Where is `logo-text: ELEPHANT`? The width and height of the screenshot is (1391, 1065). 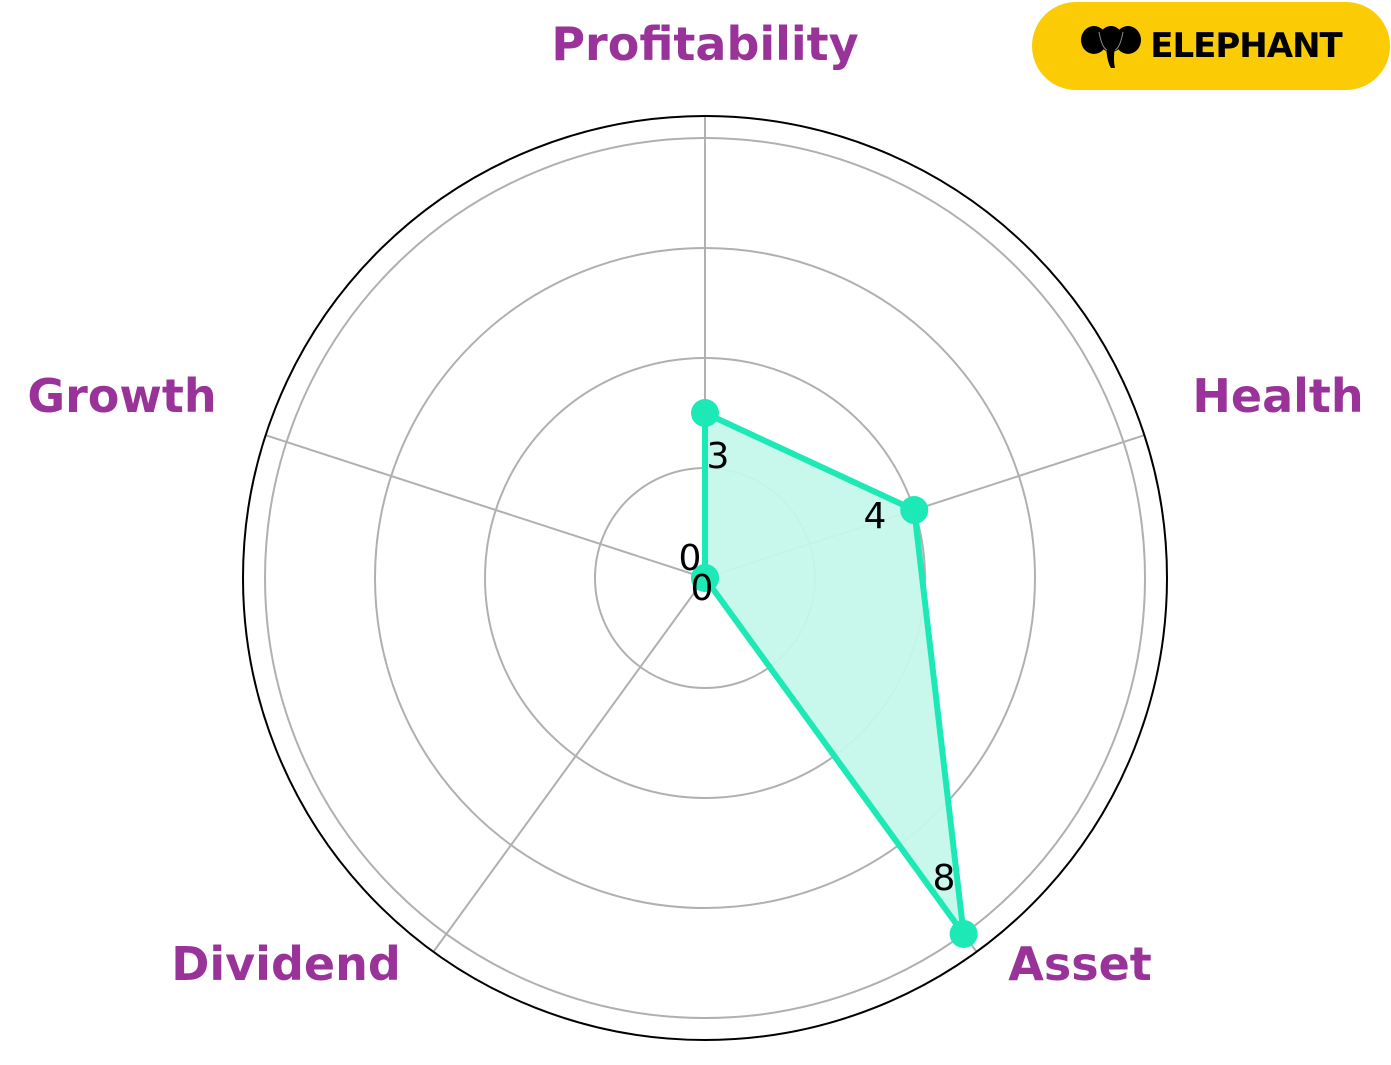
logo-text: ELEPHANT is located at coordinates (1246, 46).